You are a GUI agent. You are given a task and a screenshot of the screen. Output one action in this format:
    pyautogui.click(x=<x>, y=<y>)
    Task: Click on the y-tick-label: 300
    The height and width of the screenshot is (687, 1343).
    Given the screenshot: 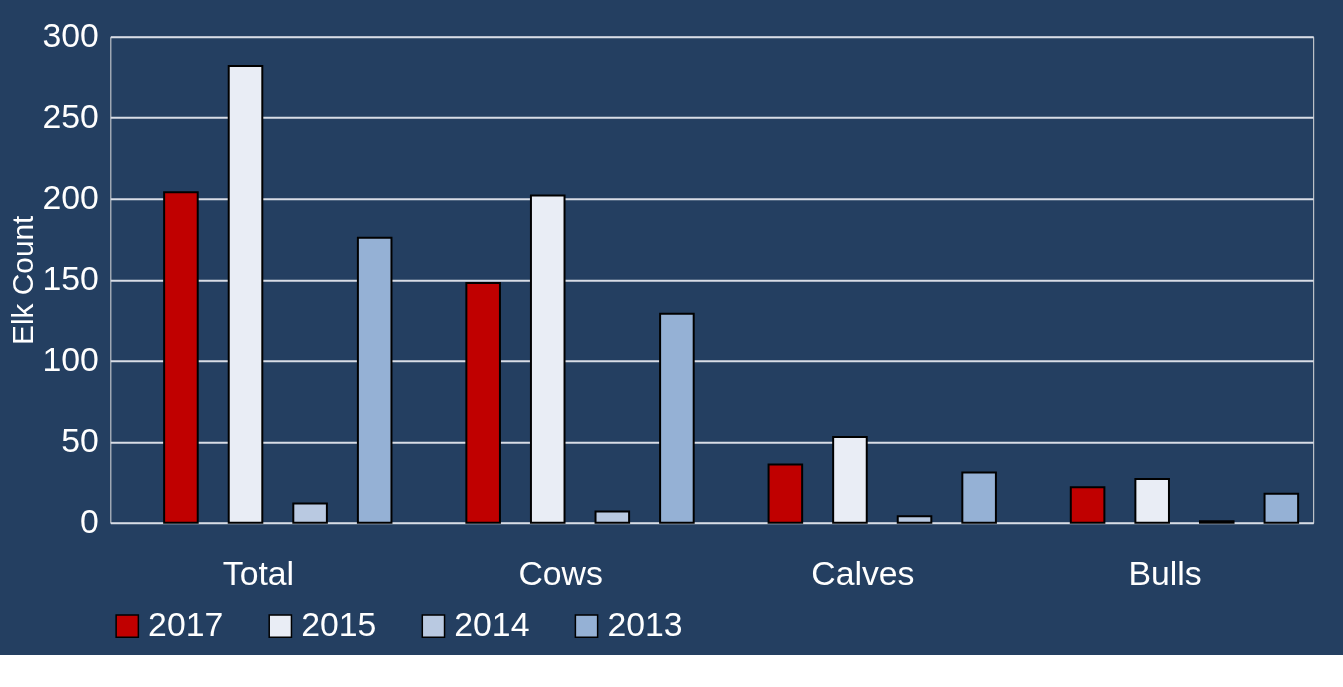 What is the action you would take?
    pyautogui.click(x=70, y=35)
    